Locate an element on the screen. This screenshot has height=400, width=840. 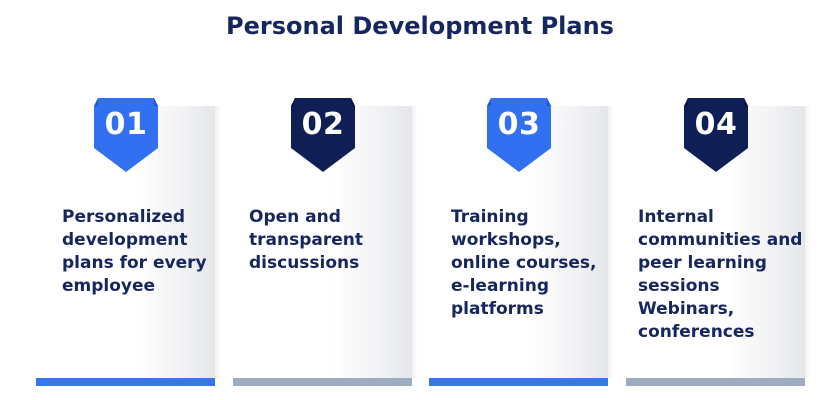
badge-number: 02 is located at coordinates (323, 124).